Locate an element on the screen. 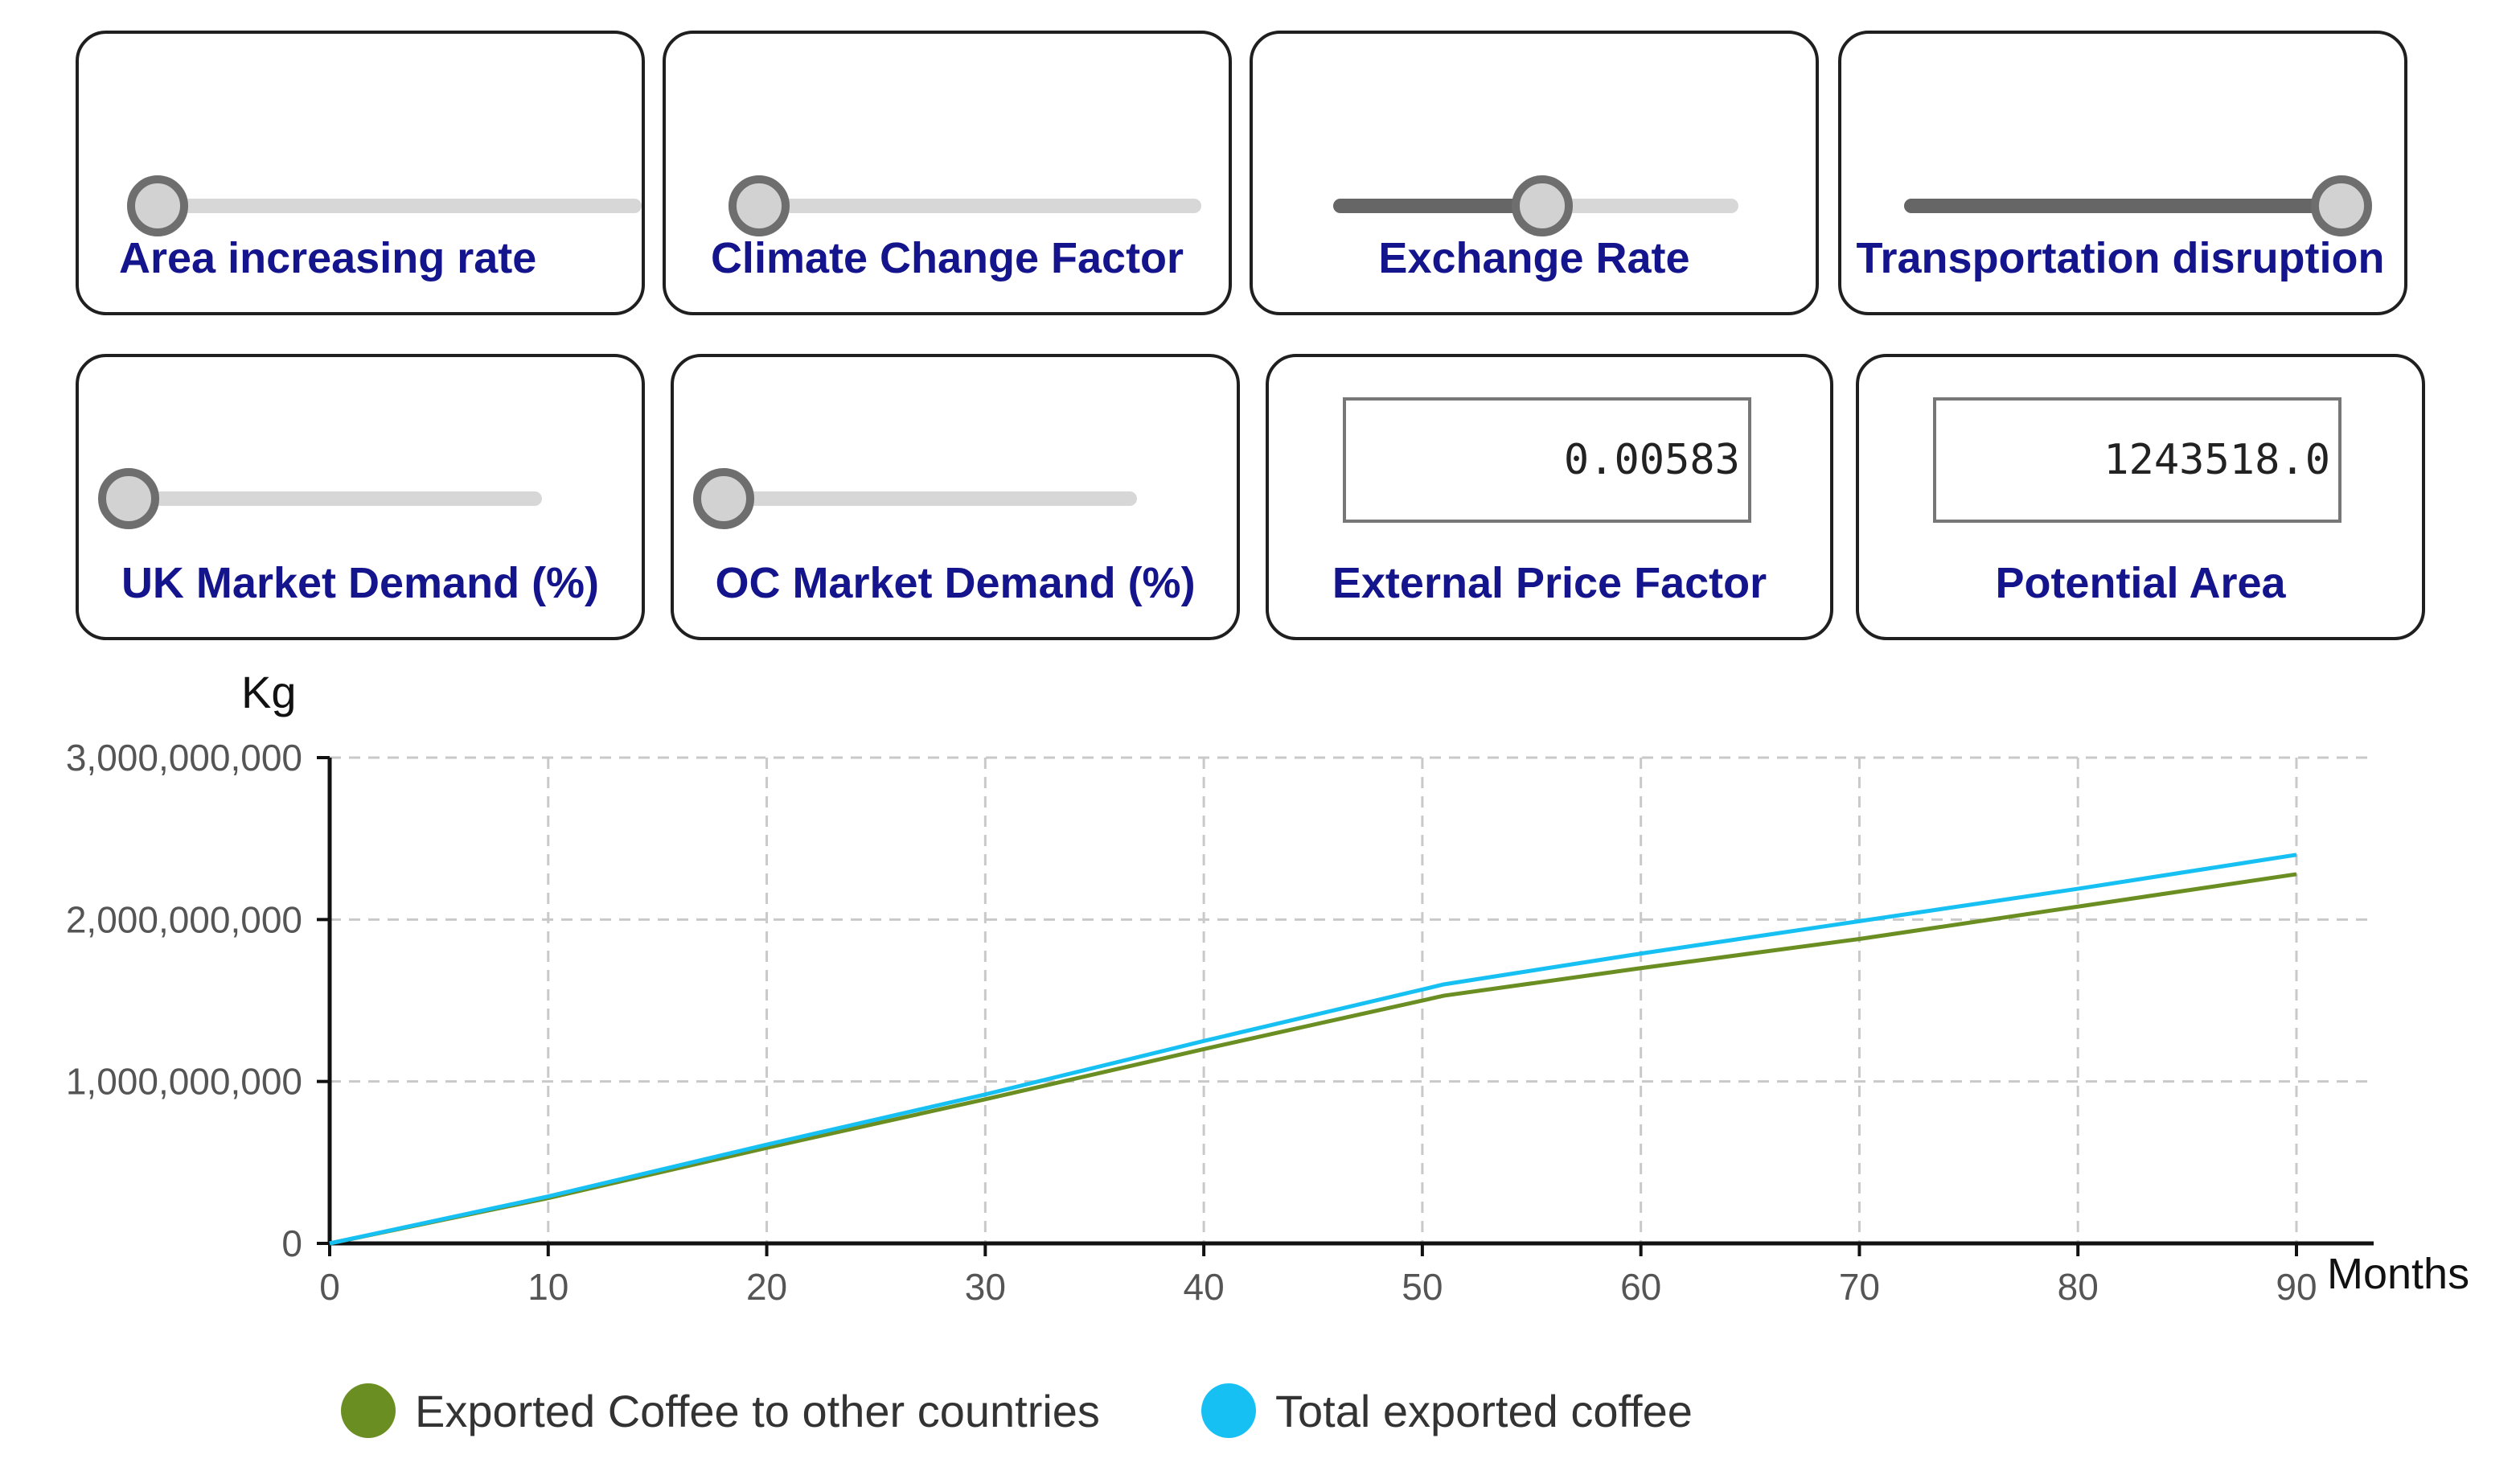  x-tick-label: 80 is located at coordinates (2078, 1287).